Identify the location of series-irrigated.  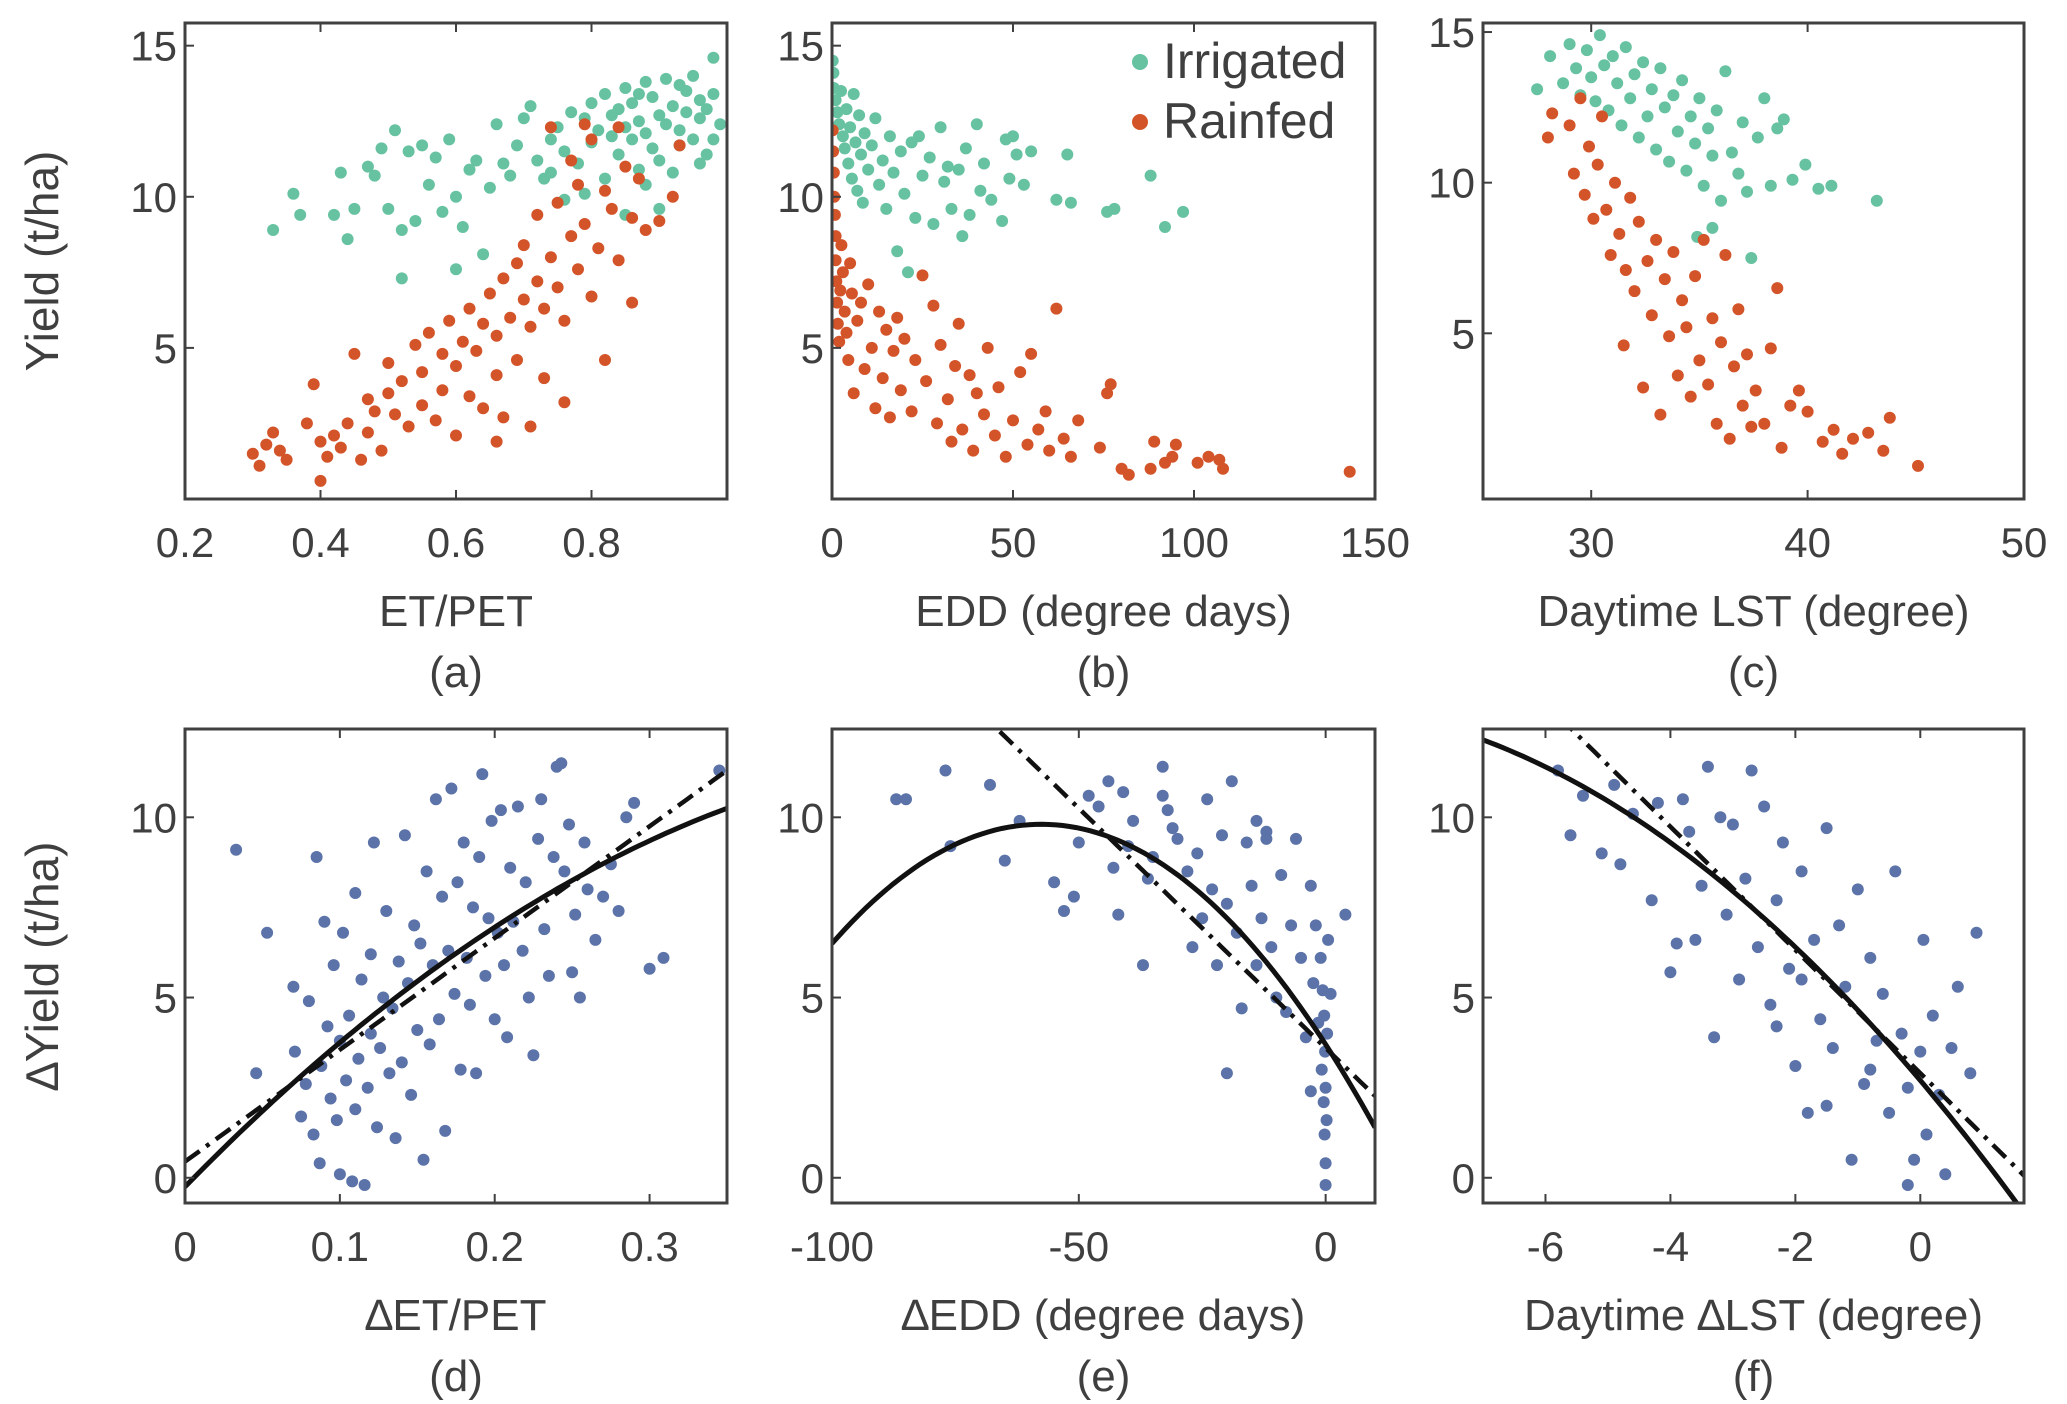
(497, 168).